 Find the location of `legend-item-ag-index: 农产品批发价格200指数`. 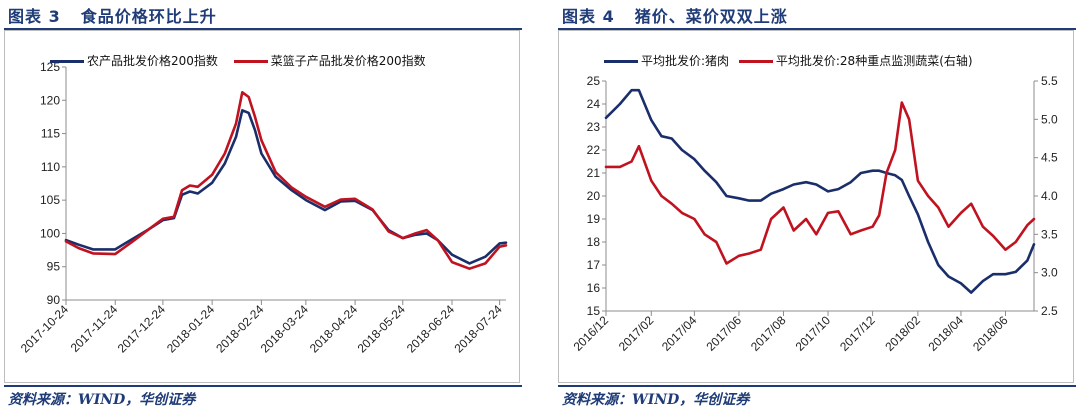

legend-item-ag-index: 农产品批发价格200指数 is located at coordinates (134, 60).